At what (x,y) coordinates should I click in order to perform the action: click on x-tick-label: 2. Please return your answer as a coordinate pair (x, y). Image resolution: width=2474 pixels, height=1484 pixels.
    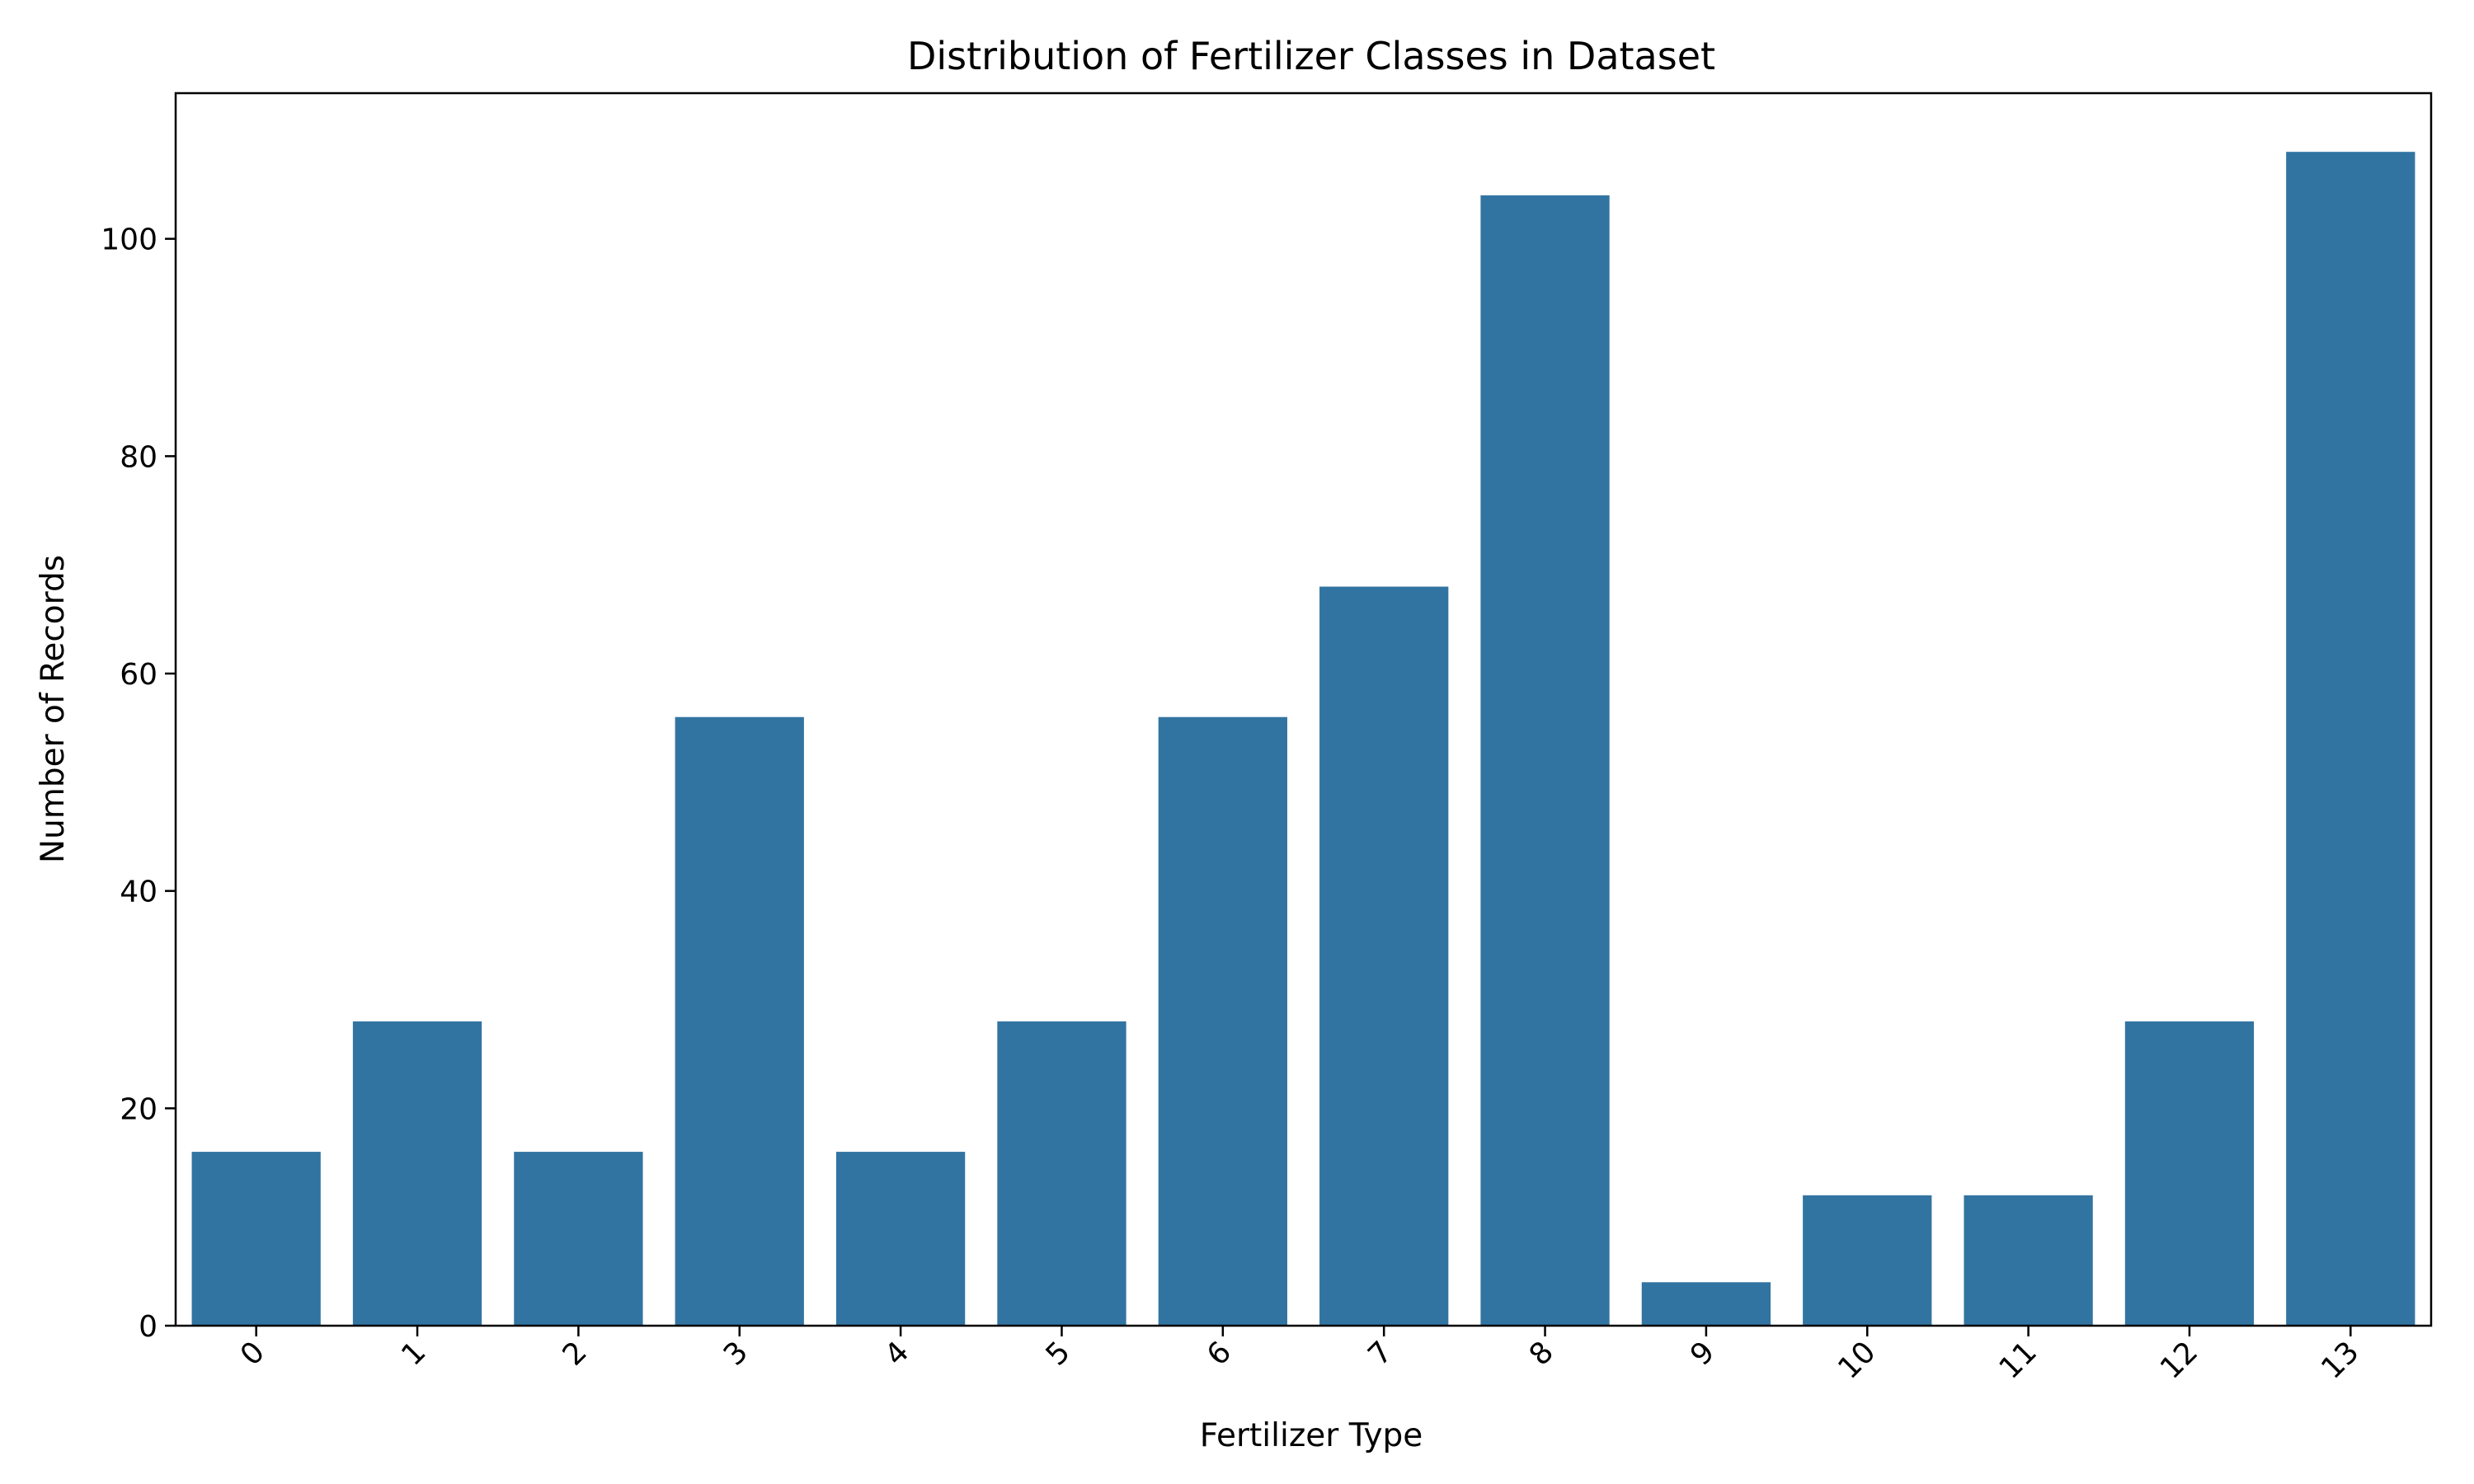
    Looking at the image, I should click on (575, 1353).